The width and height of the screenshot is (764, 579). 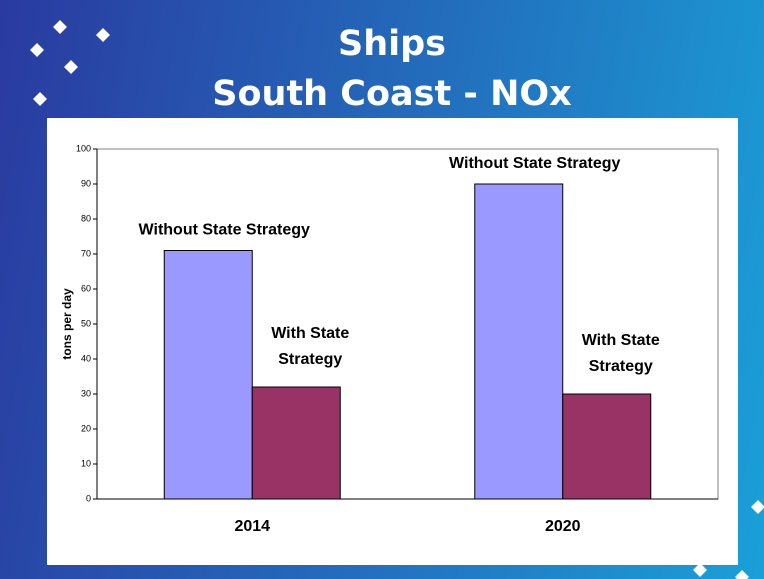 What do you see at coordinates (86, 288) in the screenshot?
I see `y-tick-label: 60` at bounding box center [86, 288].